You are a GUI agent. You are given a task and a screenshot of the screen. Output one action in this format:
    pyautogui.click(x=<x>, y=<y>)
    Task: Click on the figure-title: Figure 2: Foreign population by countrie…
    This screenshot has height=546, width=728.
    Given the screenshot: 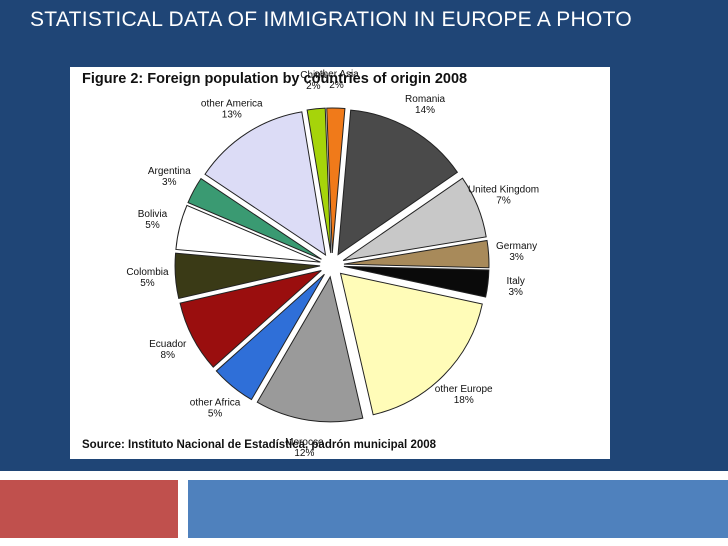 What is the action you would take?
    pyautogui.click(x=275, y=79)
    